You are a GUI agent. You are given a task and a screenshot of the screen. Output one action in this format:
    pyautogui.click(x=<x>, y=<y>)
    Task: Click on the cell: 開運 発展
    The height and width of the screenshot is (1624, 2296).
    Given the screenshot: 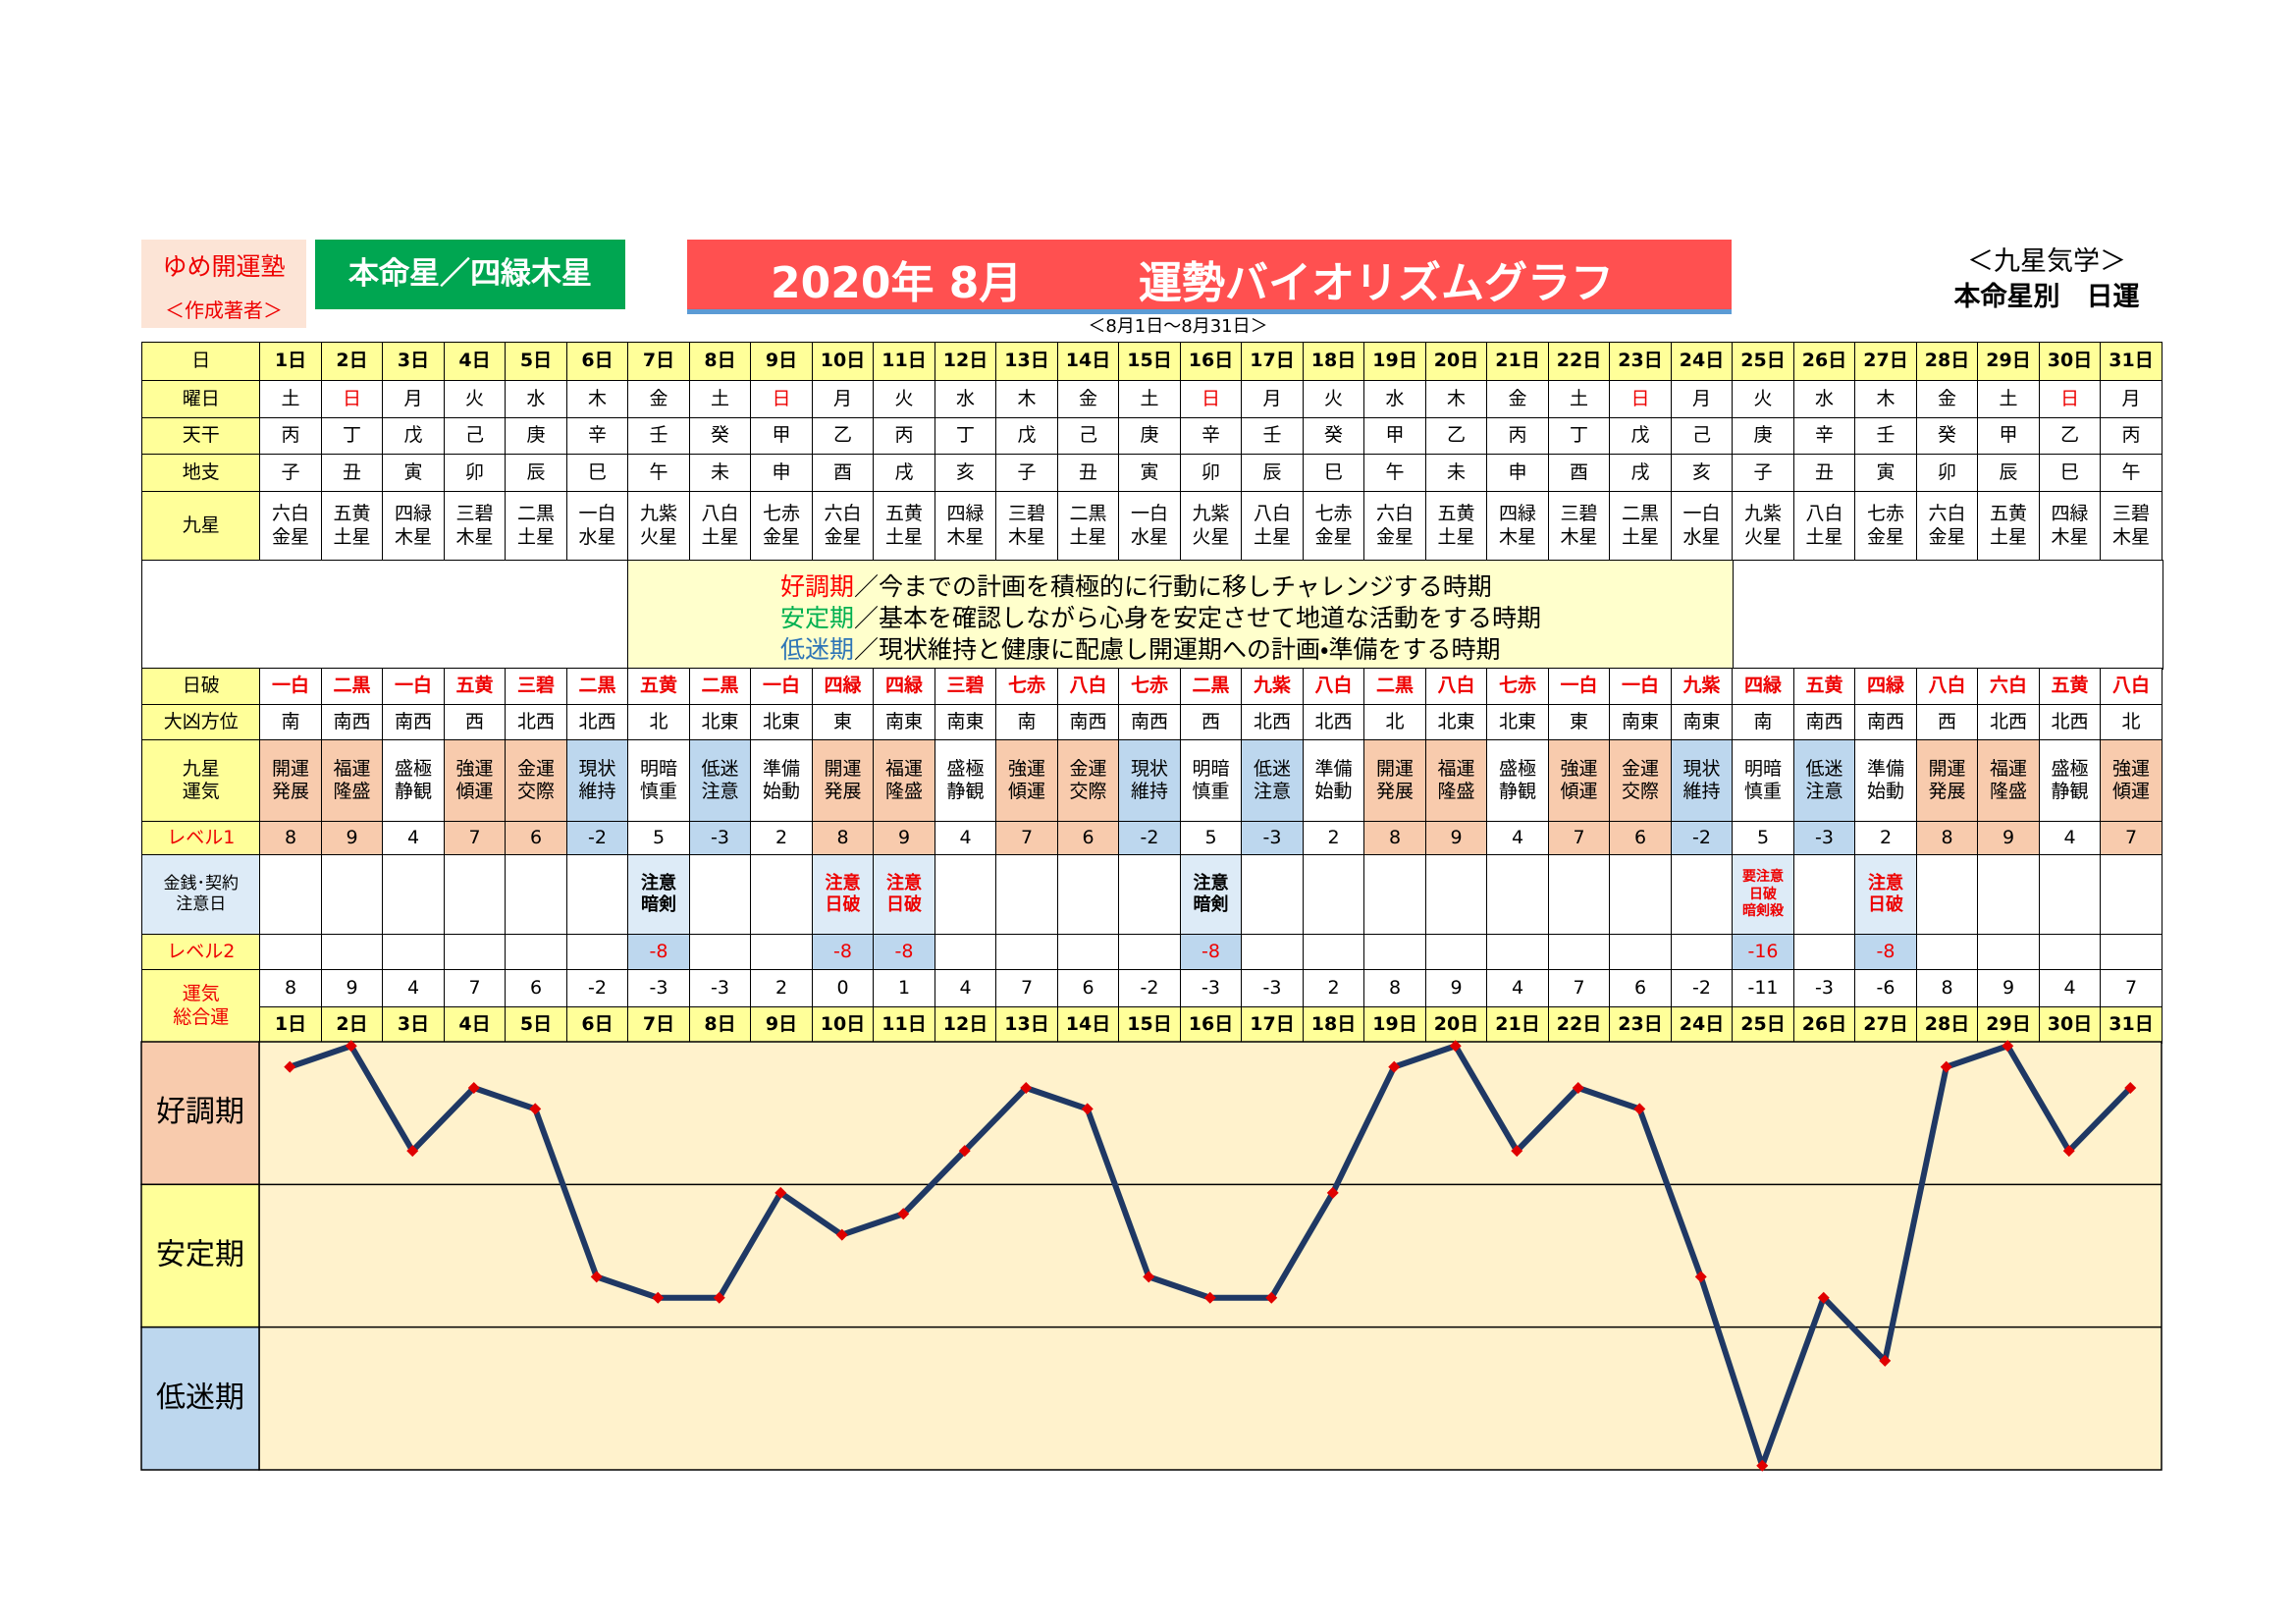 What is the action you would take?
    pyautogui.click(x=1947, y=781)
    